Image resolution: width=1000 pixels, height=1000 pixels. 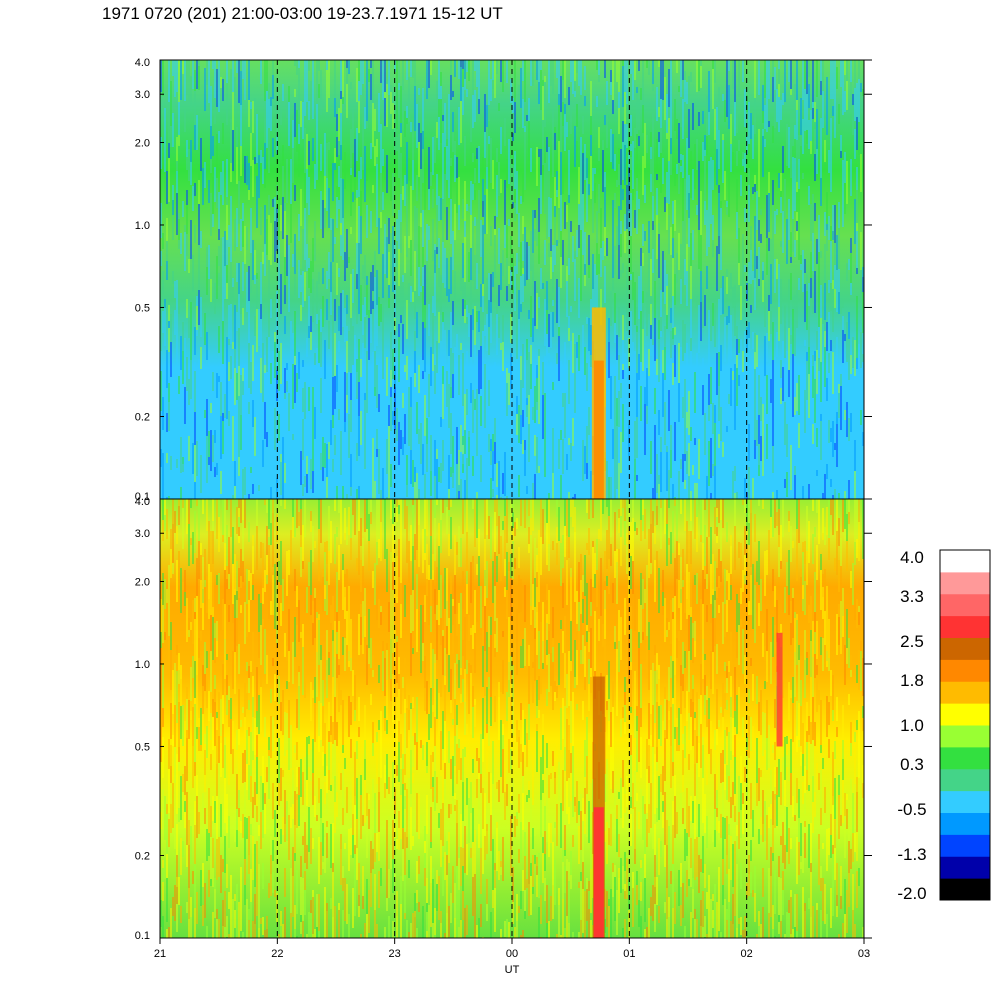 What do you see at coordinates (598, 429) in the screenshot?
I see `hot-band-core` at bounding box center [598, 429].